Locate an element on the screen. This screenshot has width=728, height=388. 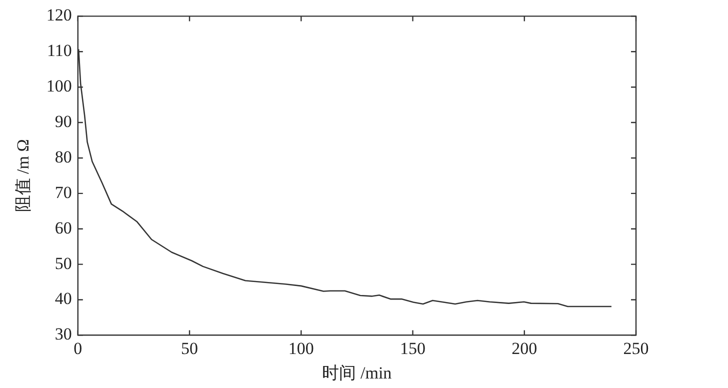
x-tick-label: 250 is located at coordinates (636, 348).